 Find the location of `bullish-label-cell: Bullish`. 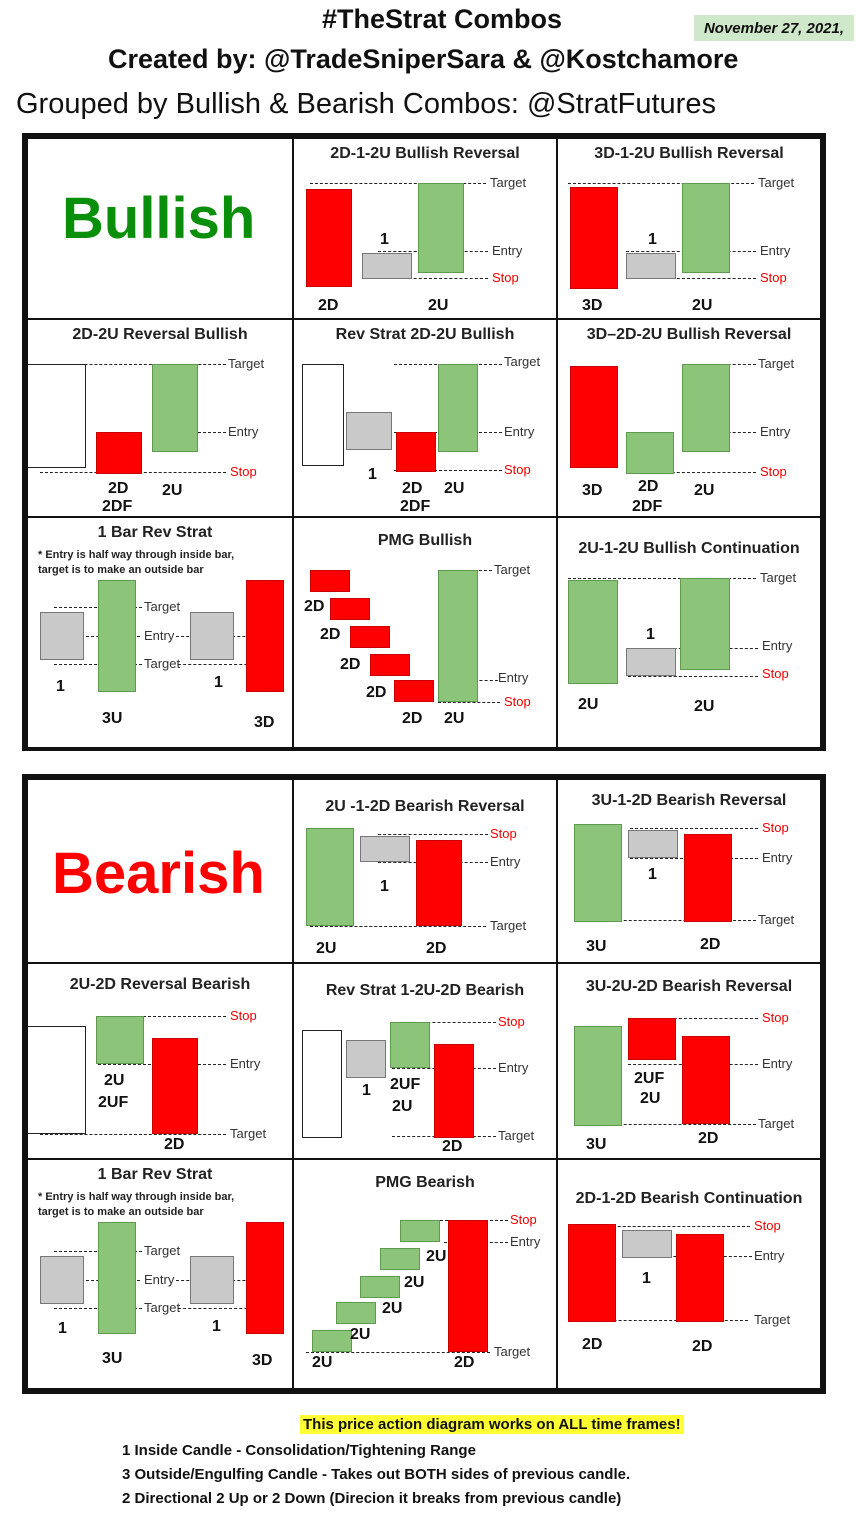

bullish-label-cell: Bullish is located at coordinates (160, 228).